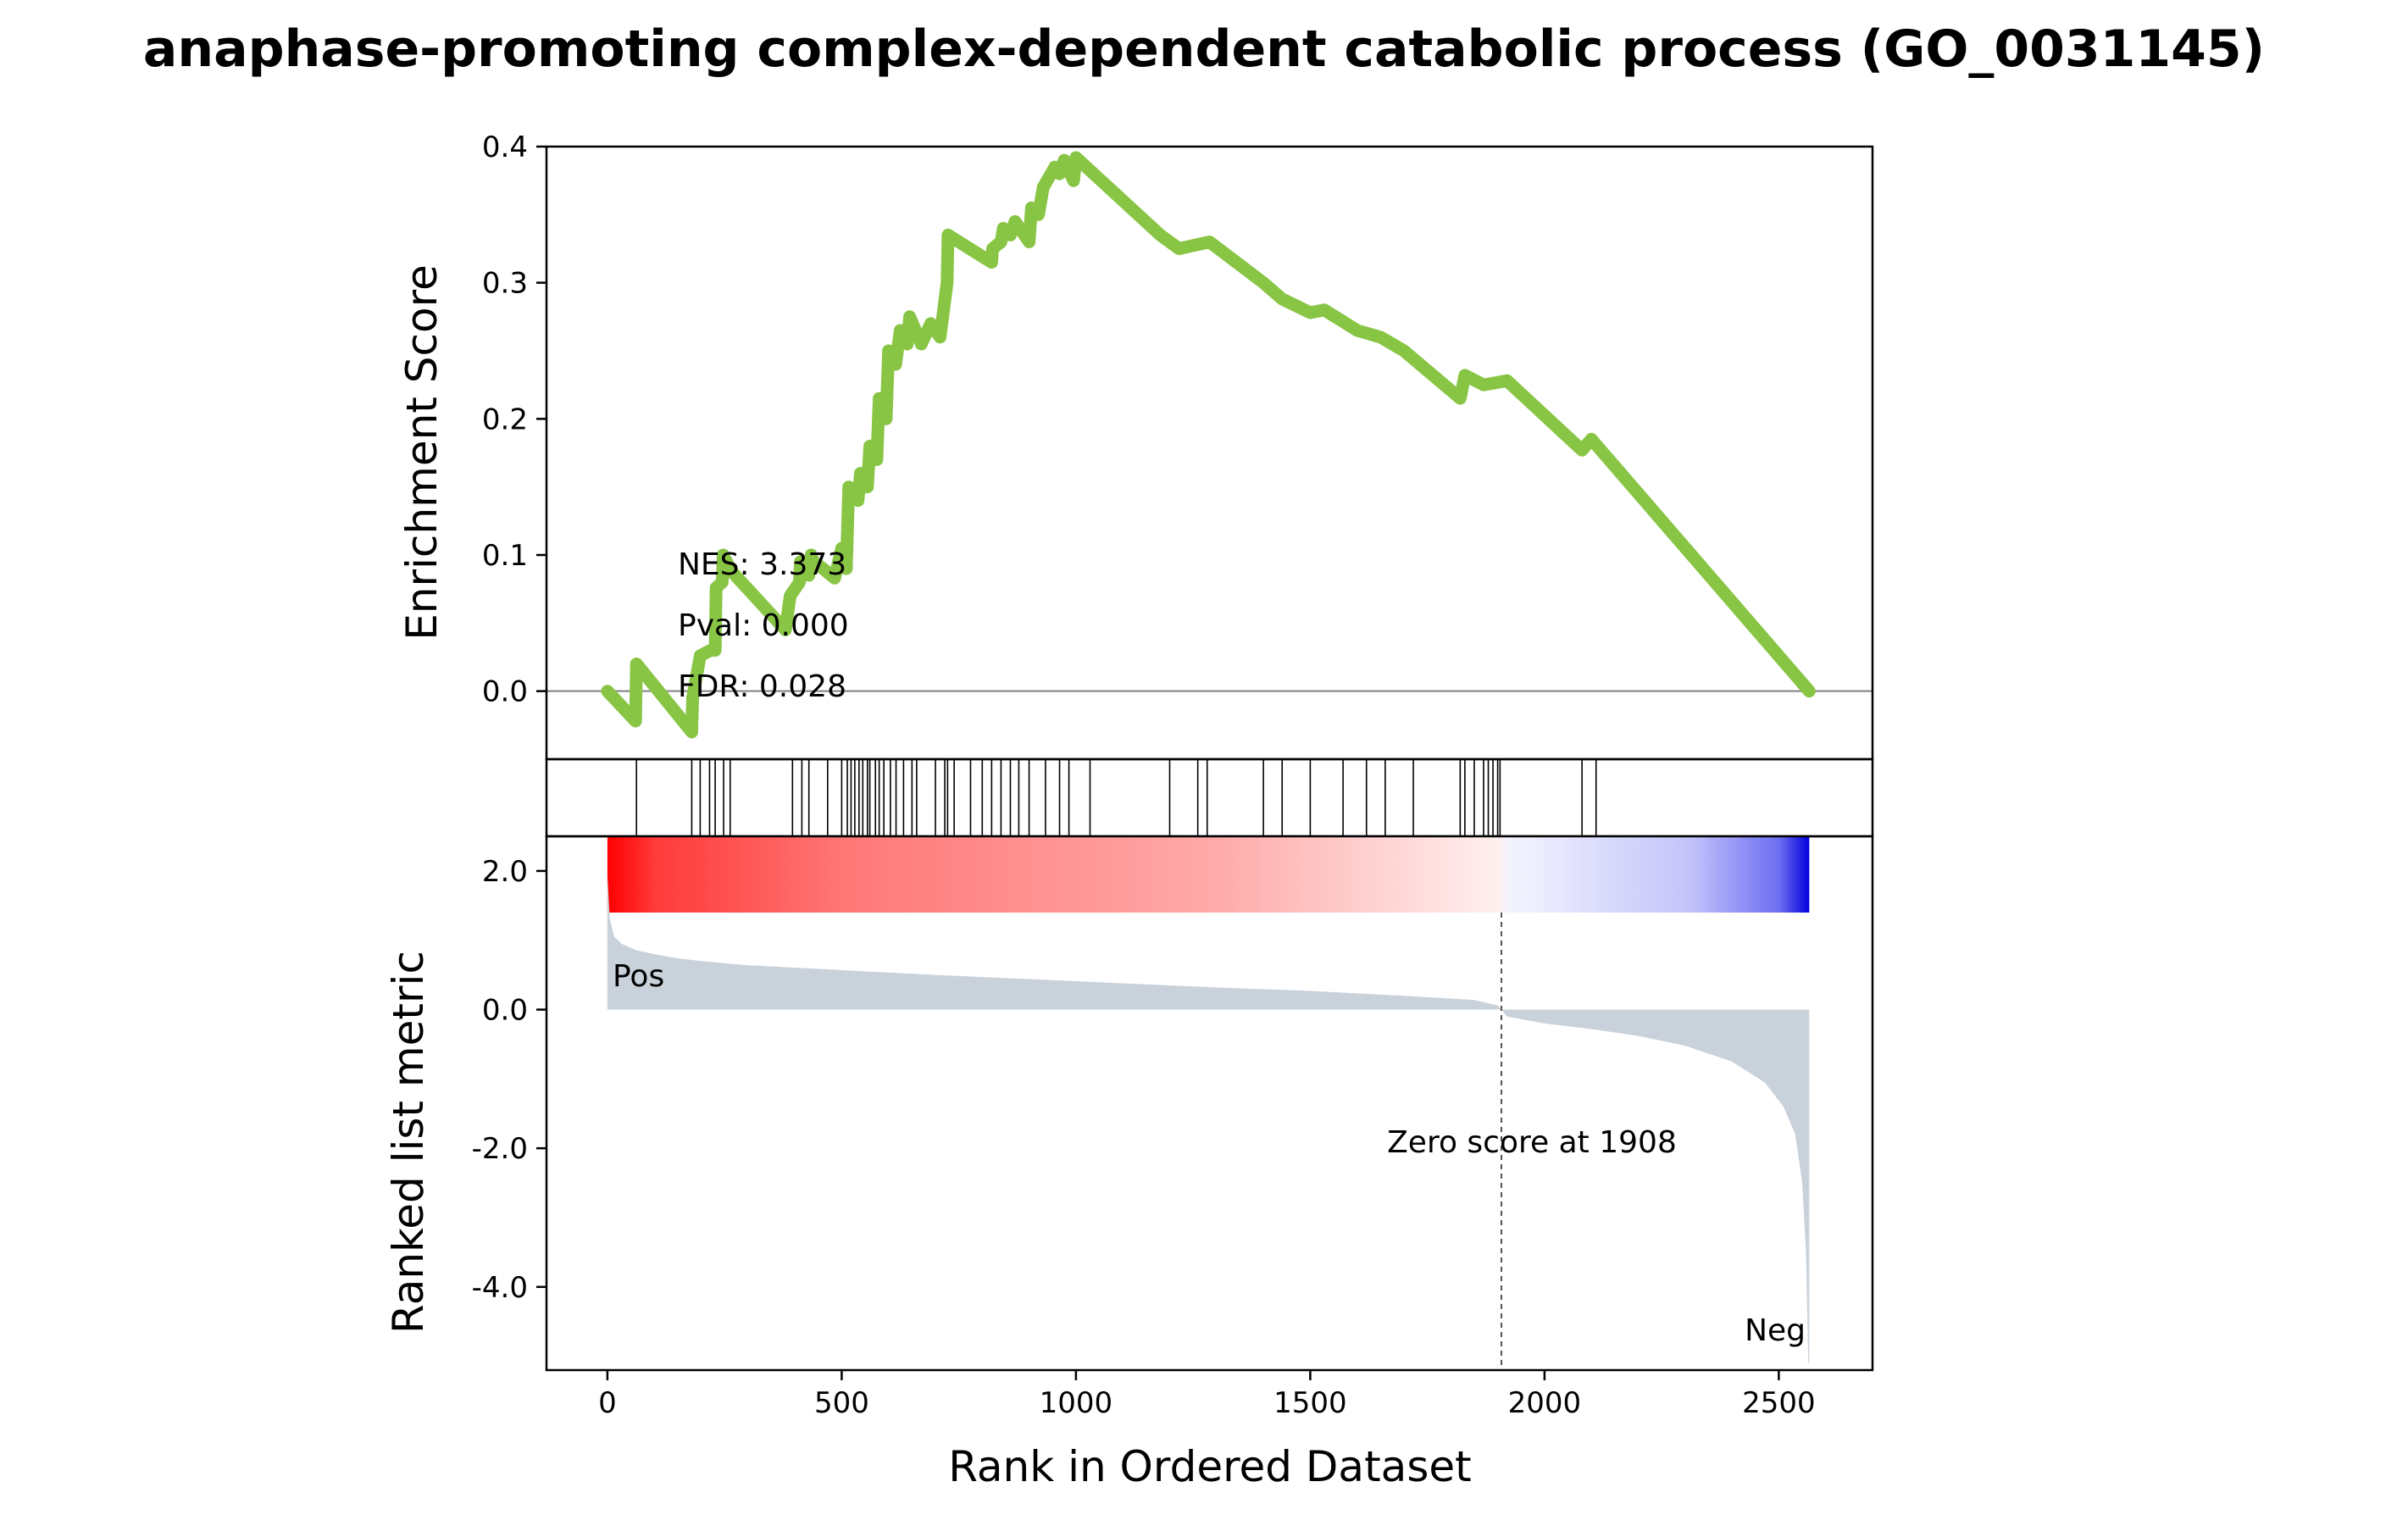 The width and height of the screenshot is (2408, 1515). I want to click on zero-score-annotation: Zero score at 1908, so click(1532, 1142).